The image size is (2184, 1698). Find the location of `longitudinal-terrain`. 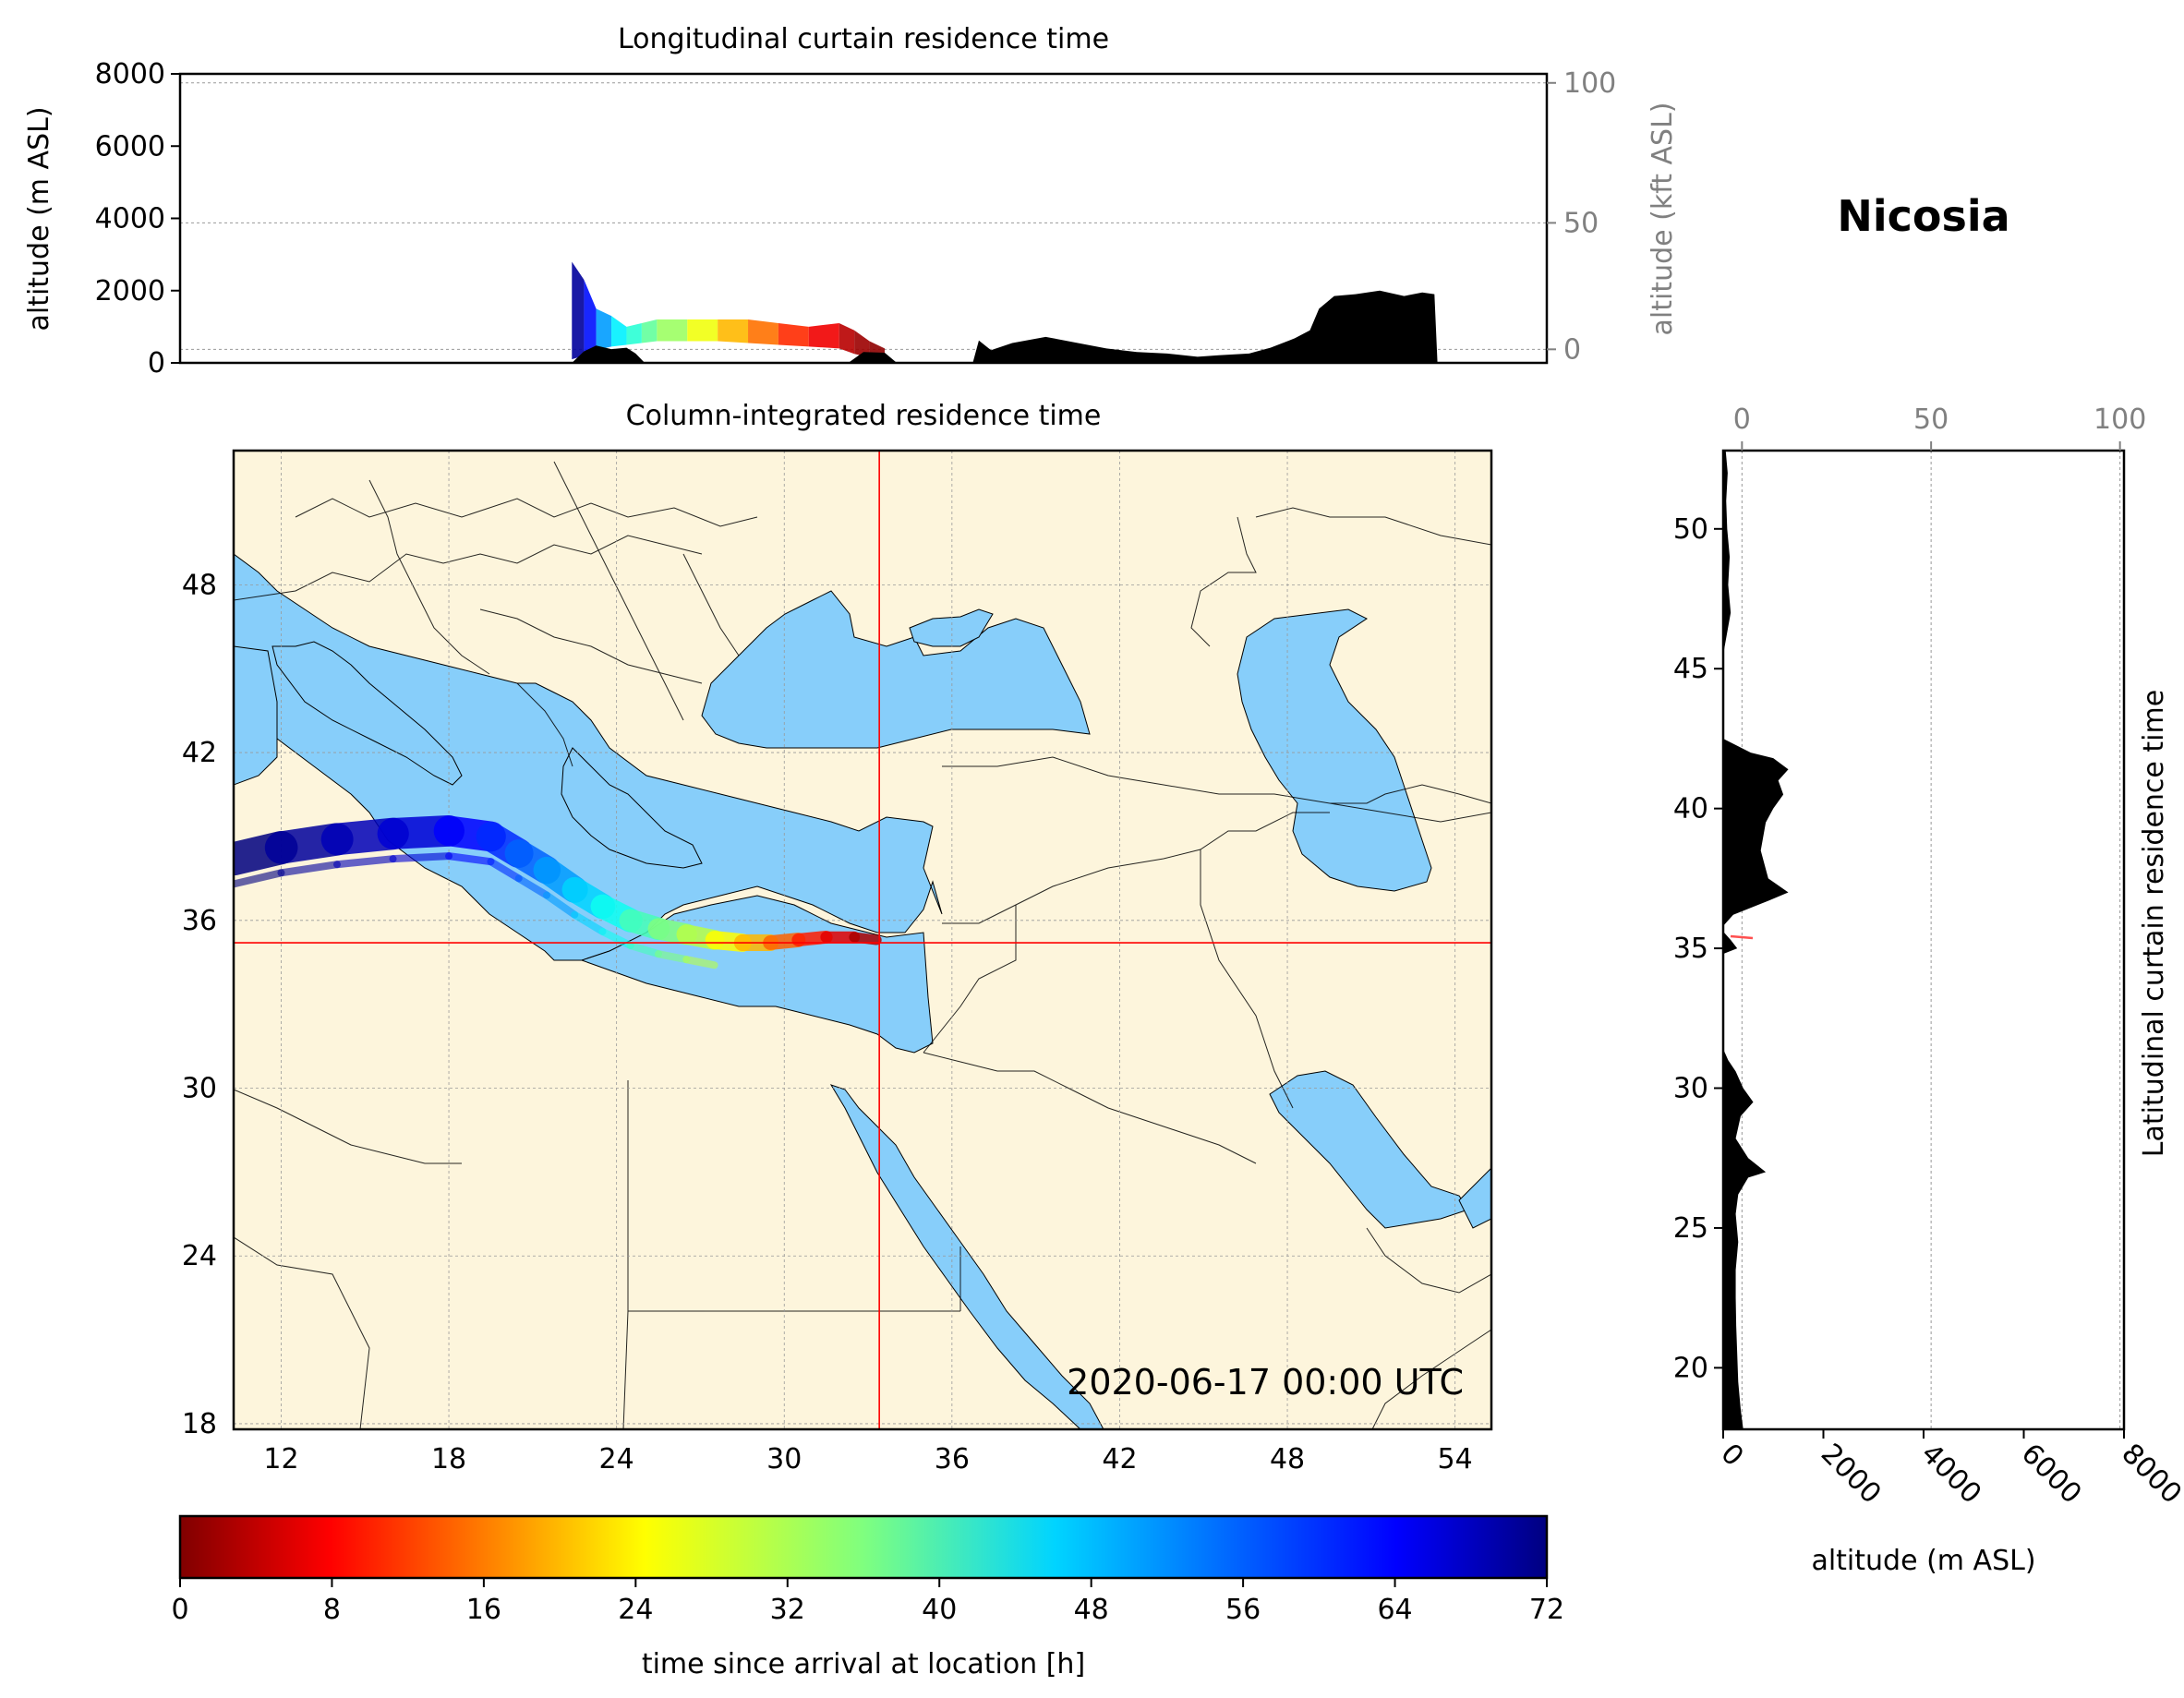

longitudinal-terrain is located at coordinates (1005, 326).